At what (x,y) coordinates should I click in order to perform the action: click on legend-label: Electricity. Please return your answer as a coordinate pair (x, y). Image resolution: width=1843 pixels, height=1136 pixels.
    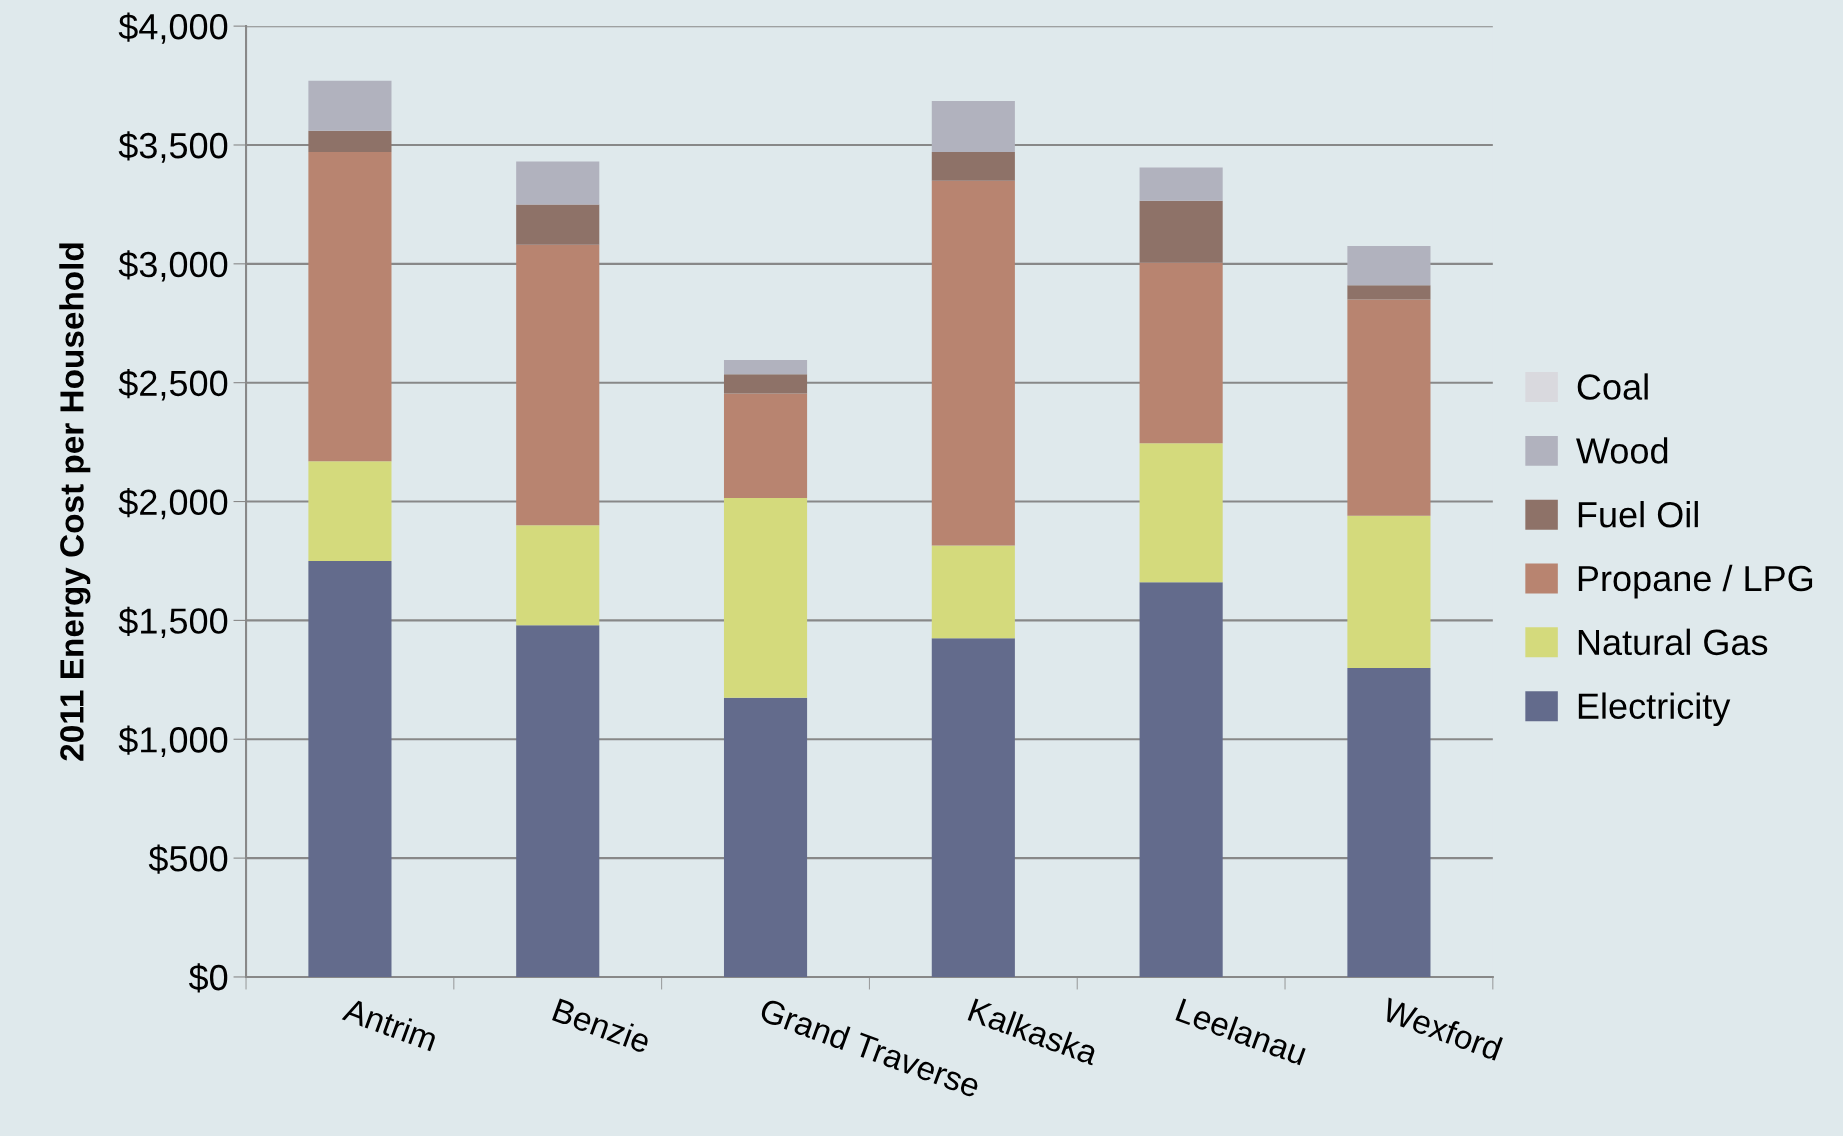
    Looking at the image, I should click on (1654, 709).